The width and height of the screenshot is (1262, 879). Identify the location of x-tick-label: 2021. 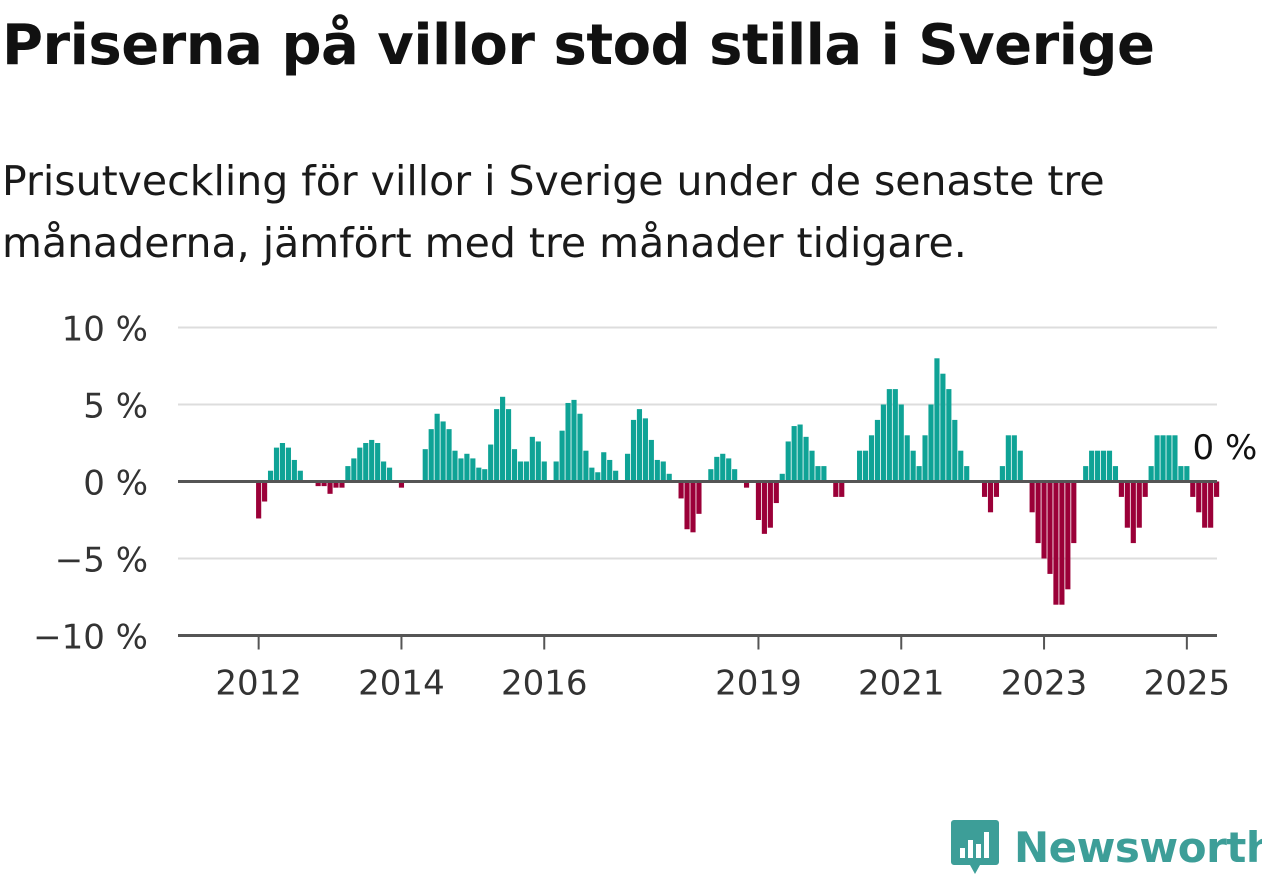
(901, 684).